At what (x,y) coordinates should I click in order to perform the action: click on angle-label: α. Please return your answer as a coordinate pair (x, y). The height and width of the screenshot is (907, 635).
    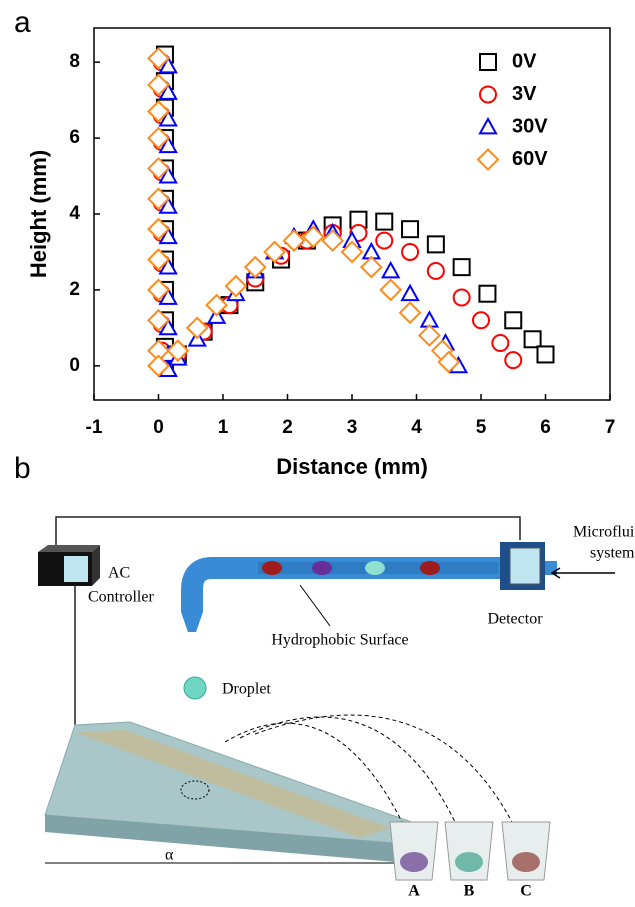
    Looking at the image, I should click on (169, 855).